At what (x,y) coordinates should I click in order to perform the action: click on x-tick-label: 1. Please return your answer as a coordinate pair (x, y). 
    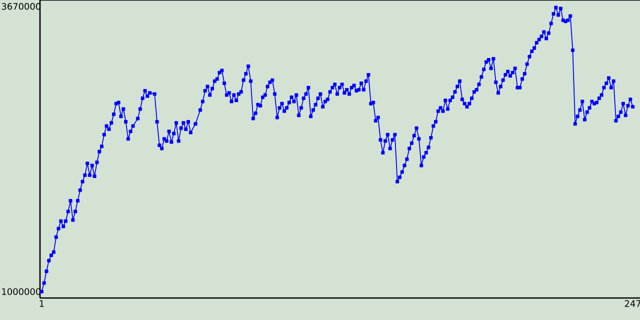
    Looking at the image, I should click on (42, 303).